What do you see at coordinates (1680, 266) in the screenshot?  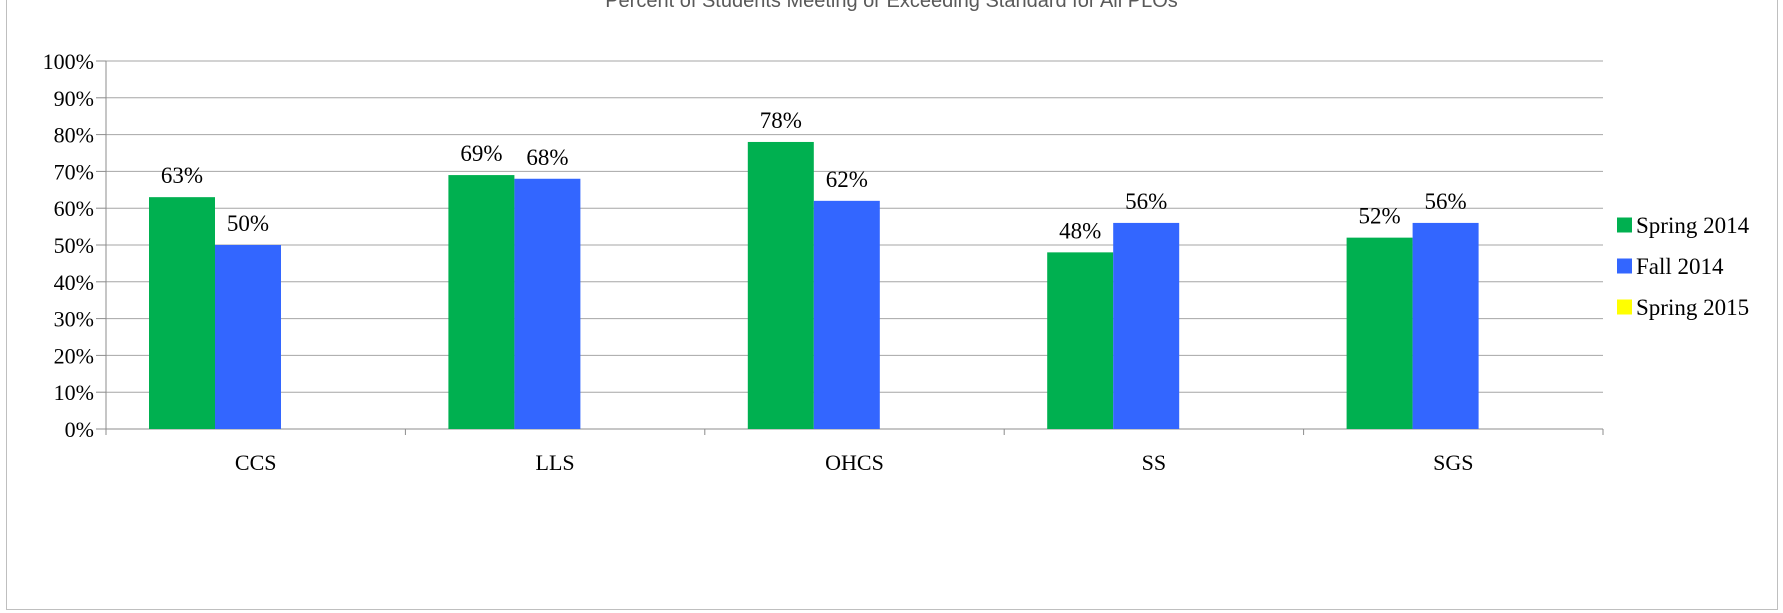 I see `legend-label: Fall 2014` at bounding box center [1680, 266].